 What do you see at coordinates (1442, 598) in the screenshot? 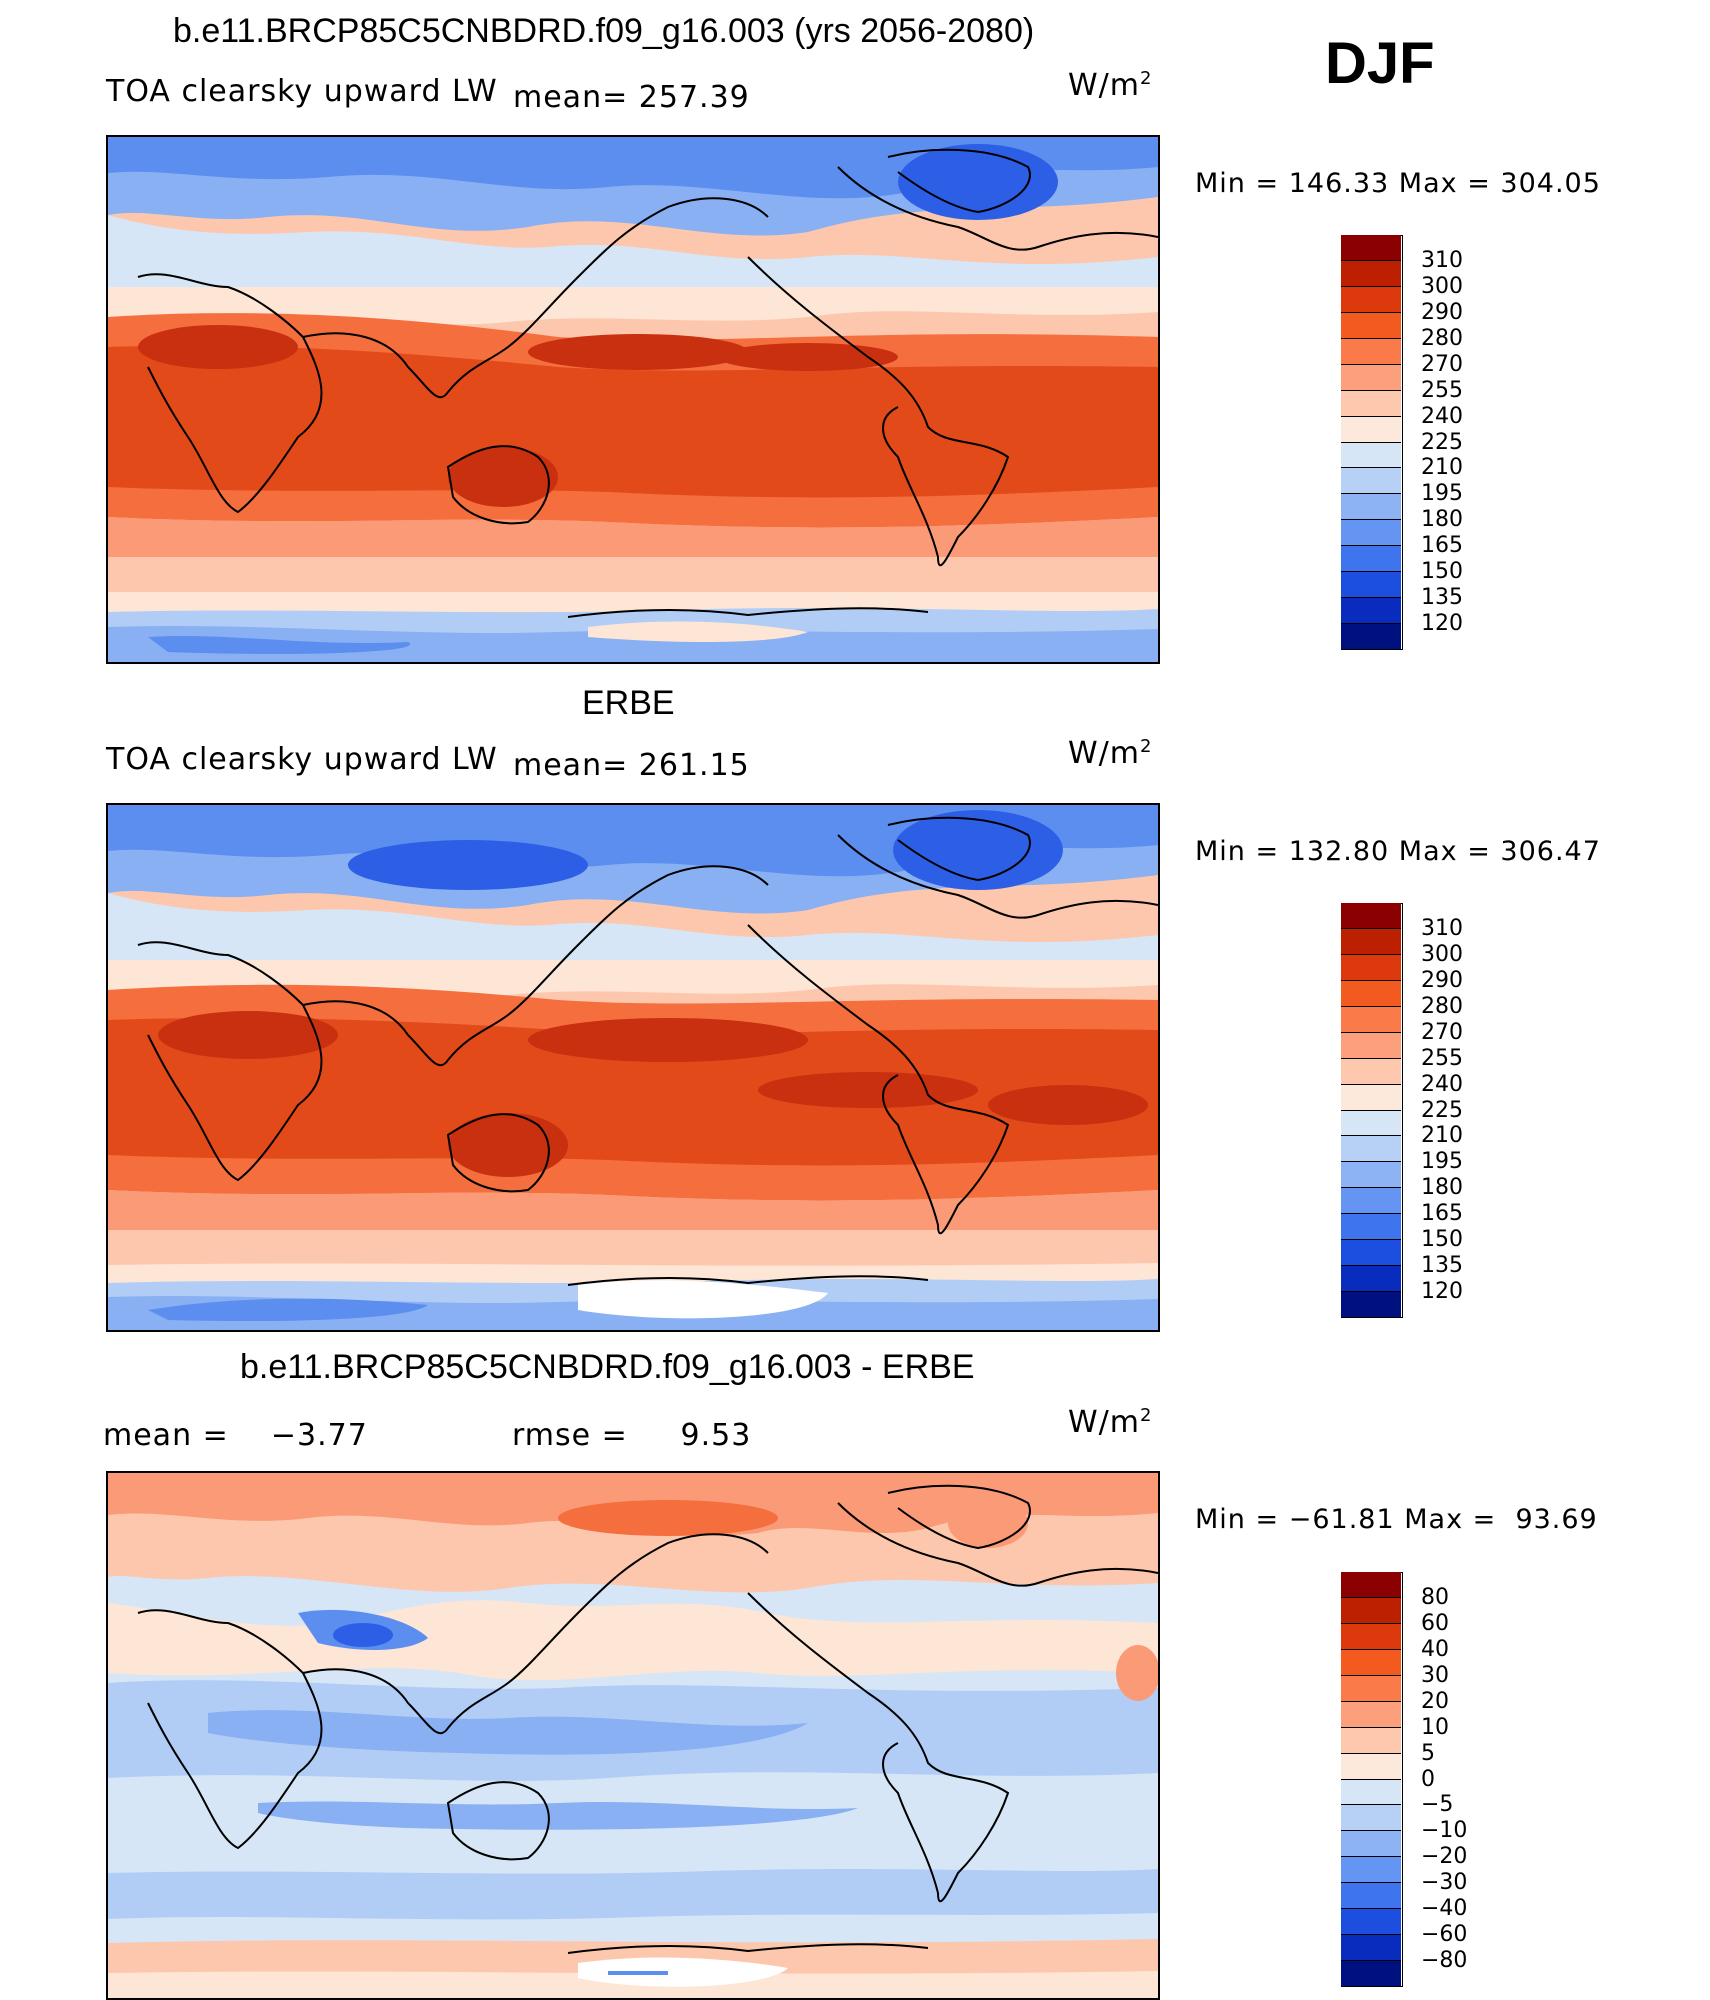
I see `colorbar-tick-label: 135` at bounding box center [1442, 598].